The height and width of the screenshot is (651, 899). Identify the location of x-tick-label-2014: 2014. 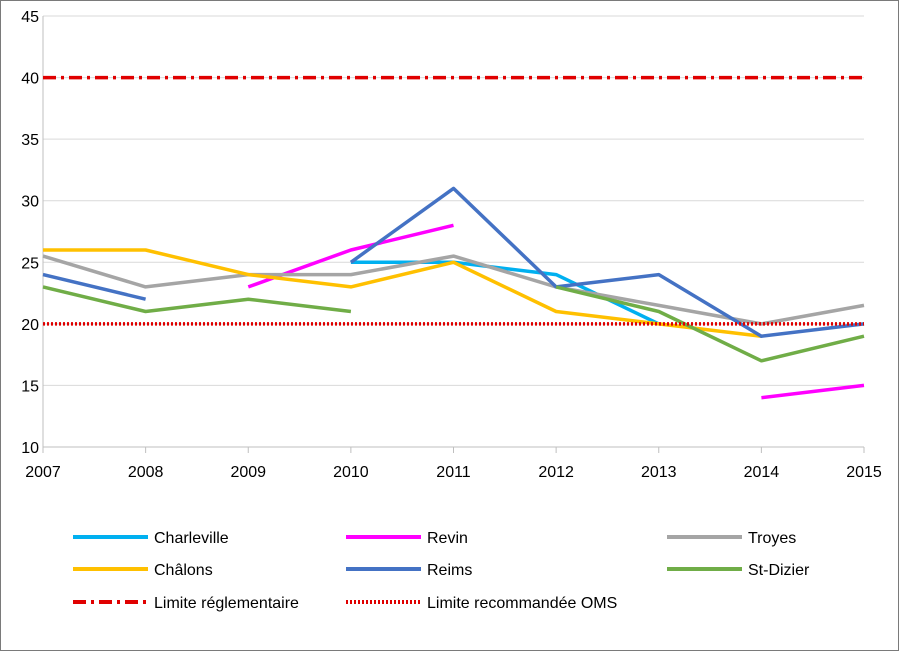
(762, 472).